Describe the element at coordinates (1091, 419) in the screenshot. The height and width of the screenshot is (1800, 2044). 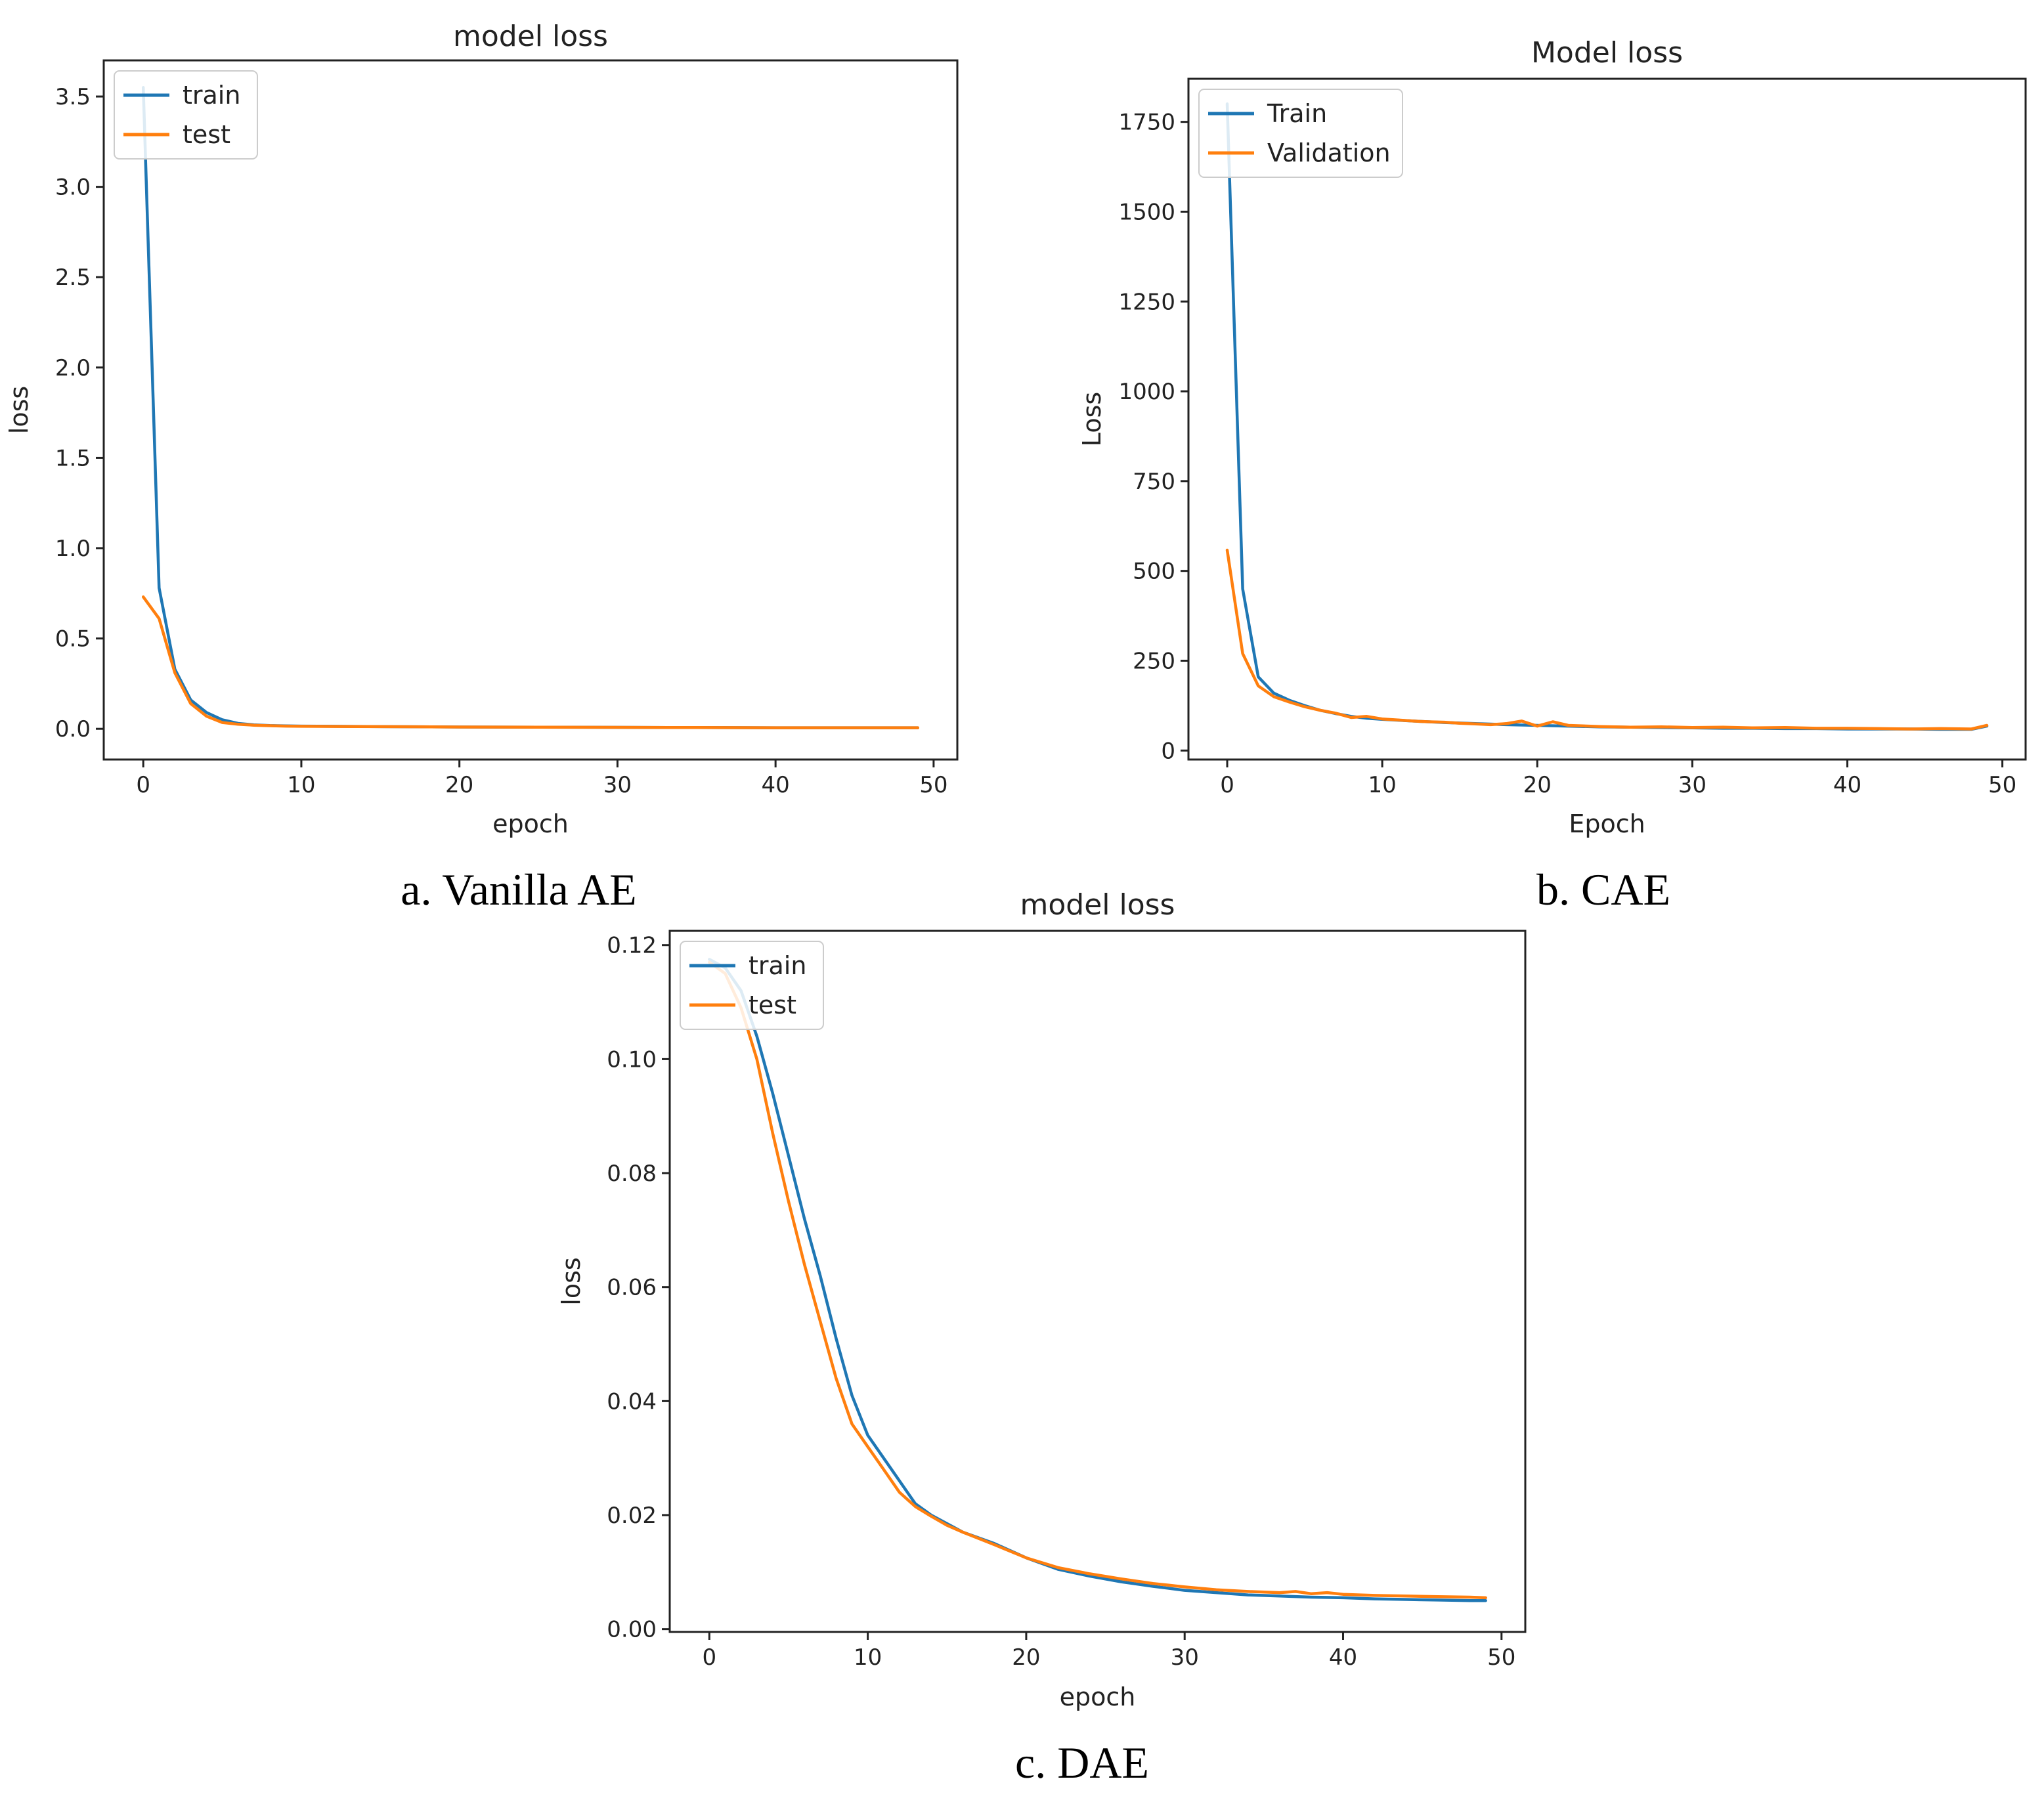
I see `y-axis-label: Loss` at that location.